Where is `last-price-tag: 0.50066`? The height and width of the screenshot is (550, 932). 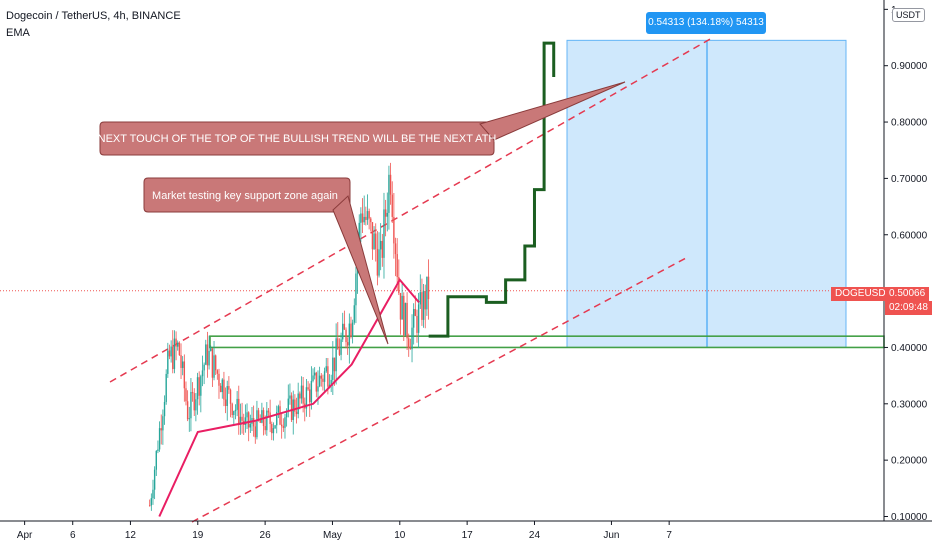 last-price-tag: 0.50066 is located at coordinates (907, 294).